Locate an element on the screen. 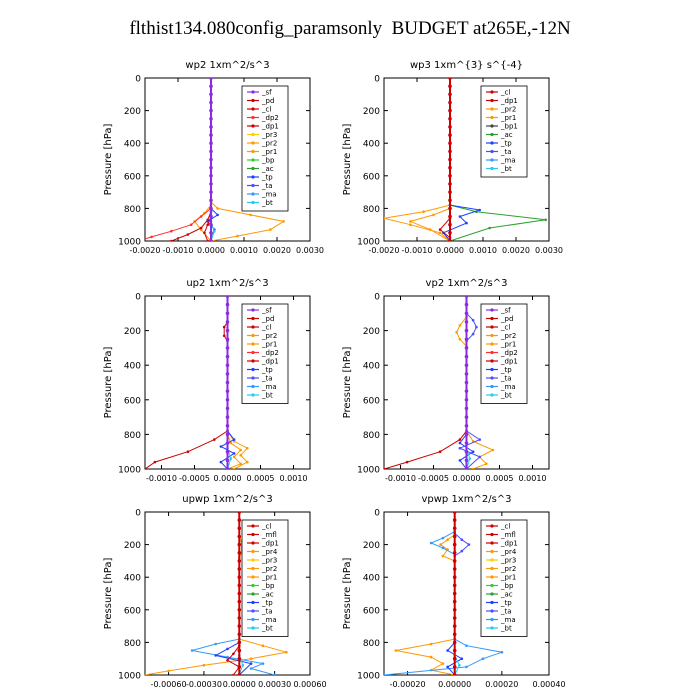 The height and width of the screenshot is (700, 700). series-line-ma is located at coordinates (233, 593).